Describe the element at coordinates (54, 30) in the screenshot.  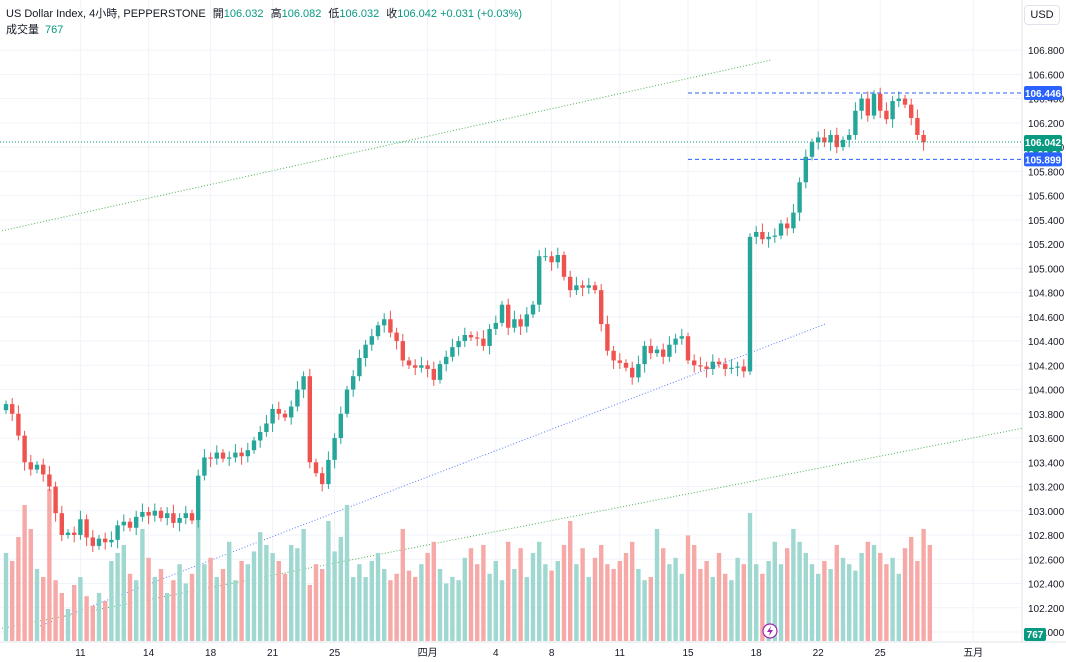
I see `volume-value: 767` at that location.